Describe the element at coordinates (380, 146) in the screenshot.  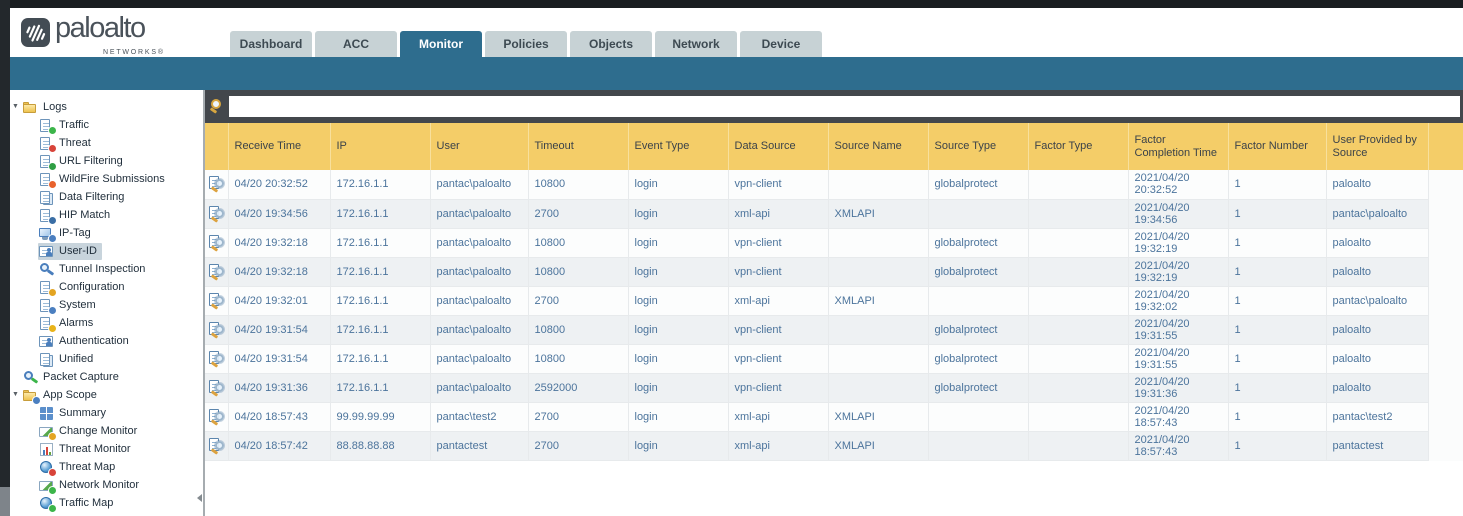
I see `column-header-ip: IP` at that location.